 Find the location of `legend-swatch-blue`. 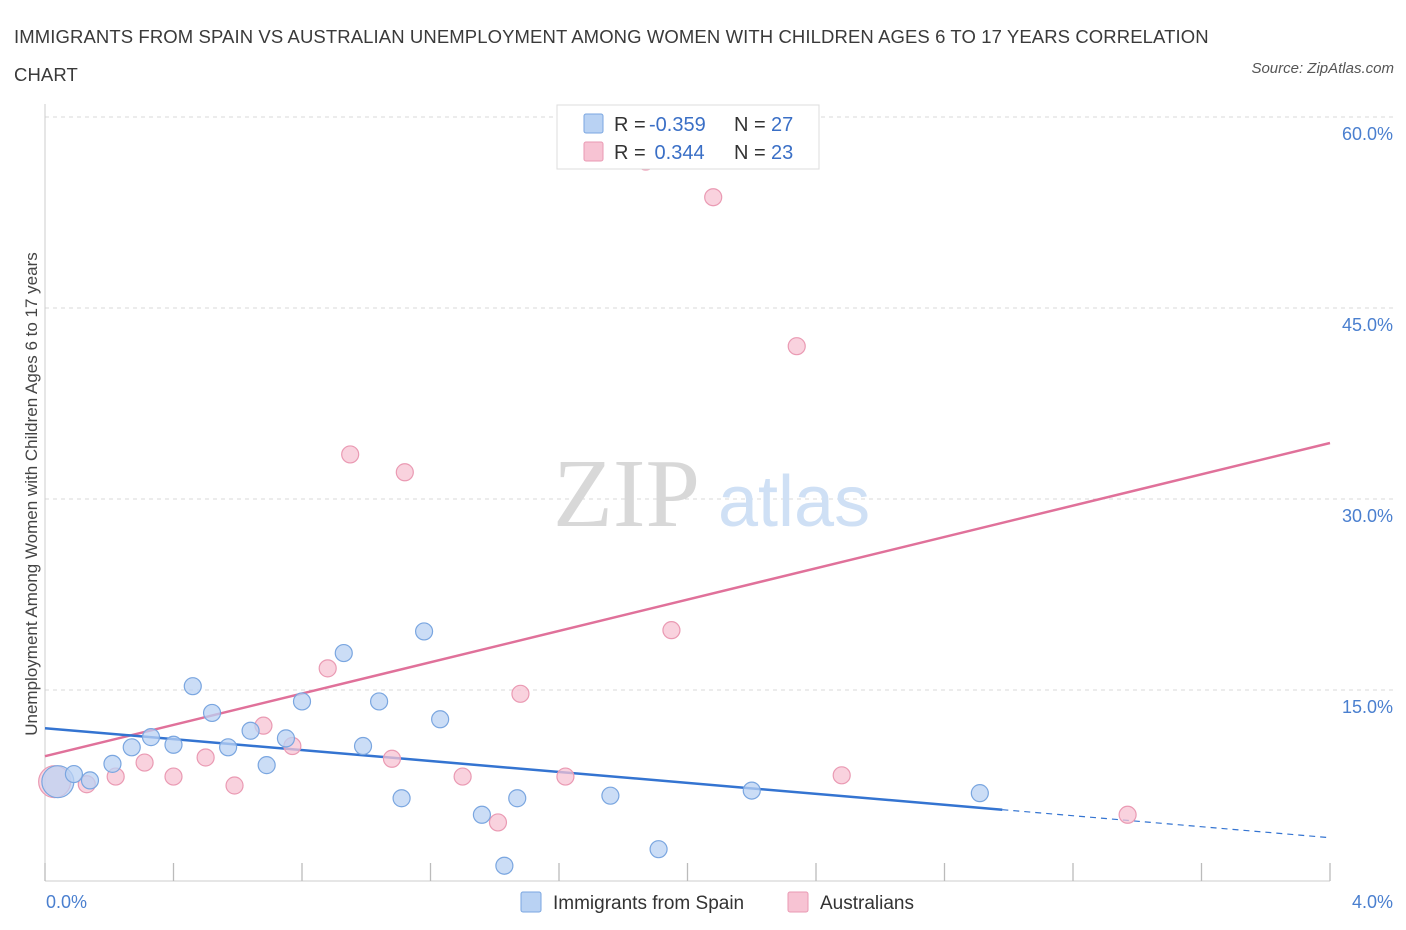

legend-swatch-blue is located at coordinates (593, 123).